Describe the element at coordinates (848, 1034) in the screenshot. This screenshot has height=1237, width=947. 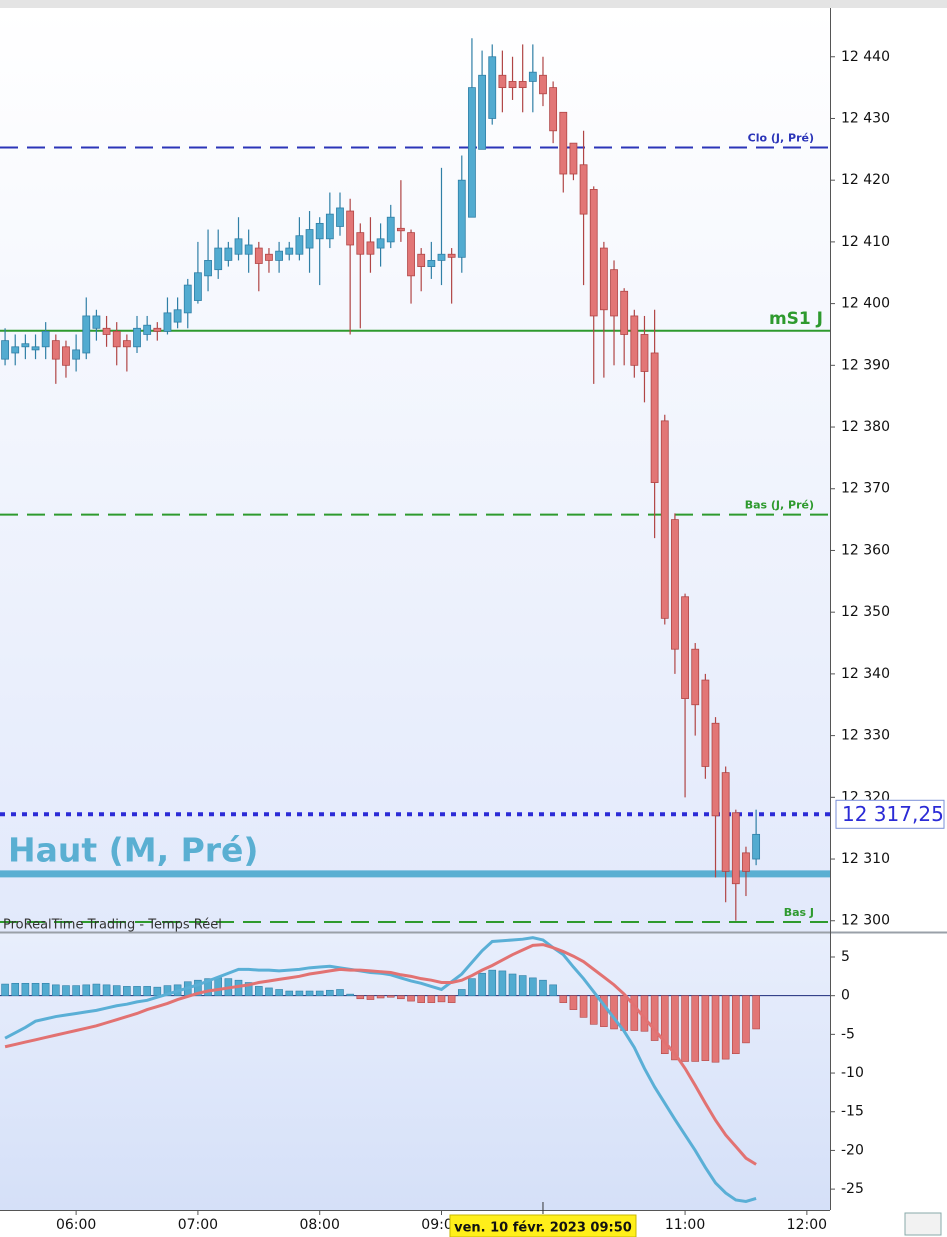
I see `y-tick-label: -5` at that location.